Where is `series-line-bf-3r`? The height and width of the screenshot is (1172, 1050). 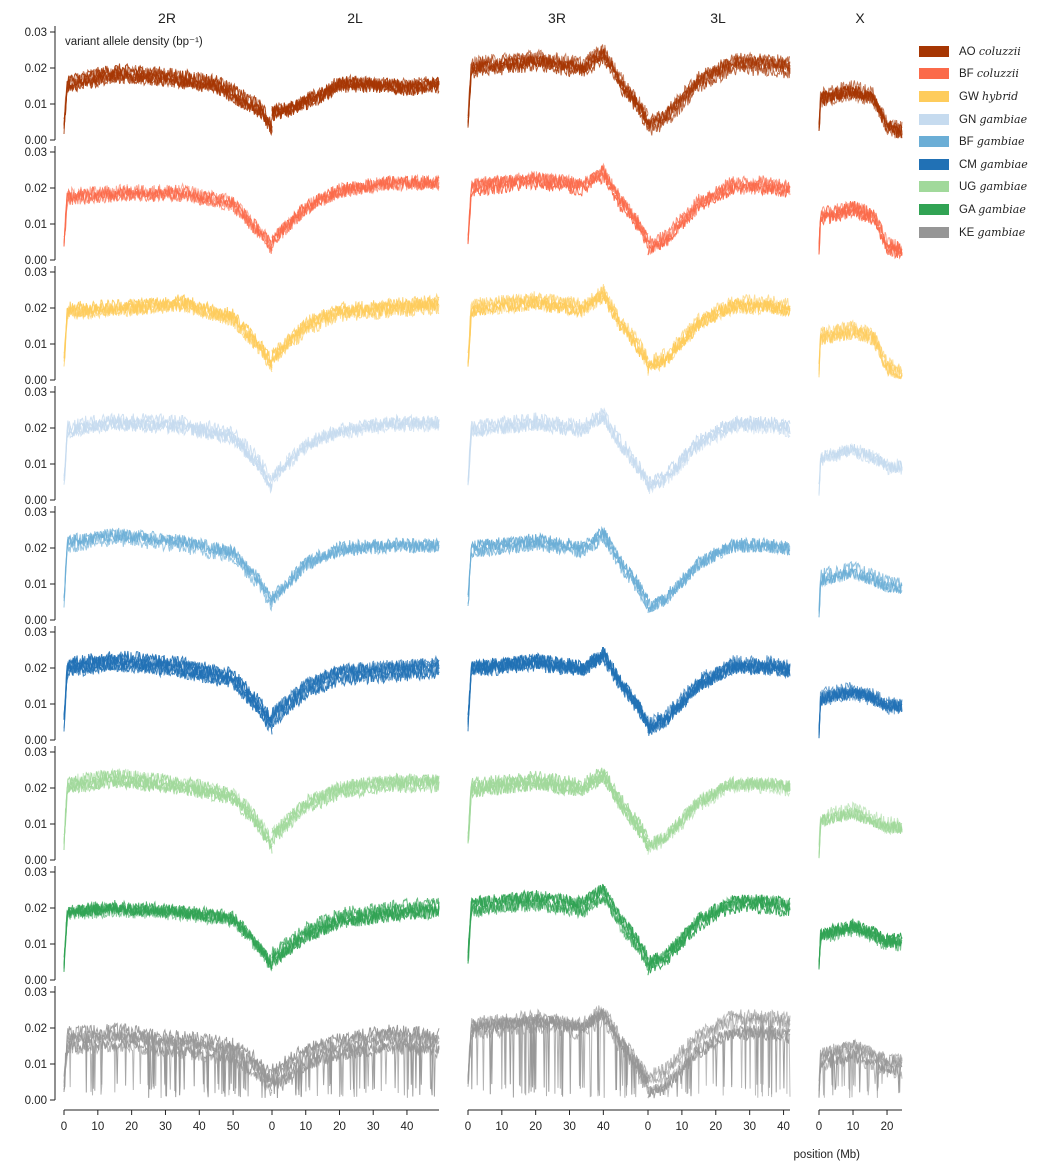
series-line-bf-3r is located at coordinates (558, 562).